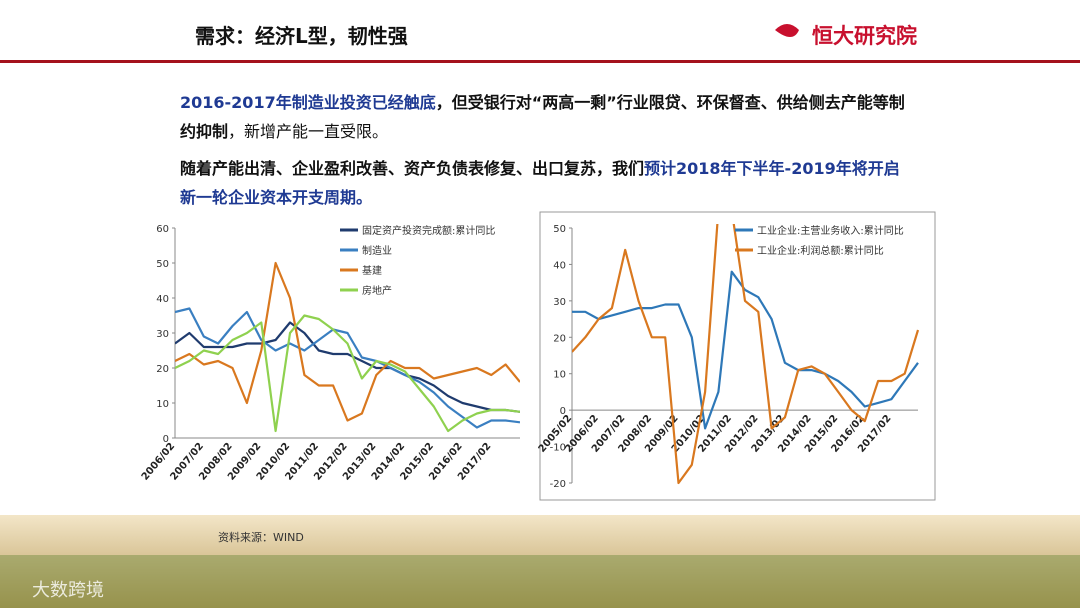 This screenshot has width=1080, height=608. What do you see at coordinates (372, 270) in the screenshot?
I see `legend-label: 基建` at bounding box center [372, 270].